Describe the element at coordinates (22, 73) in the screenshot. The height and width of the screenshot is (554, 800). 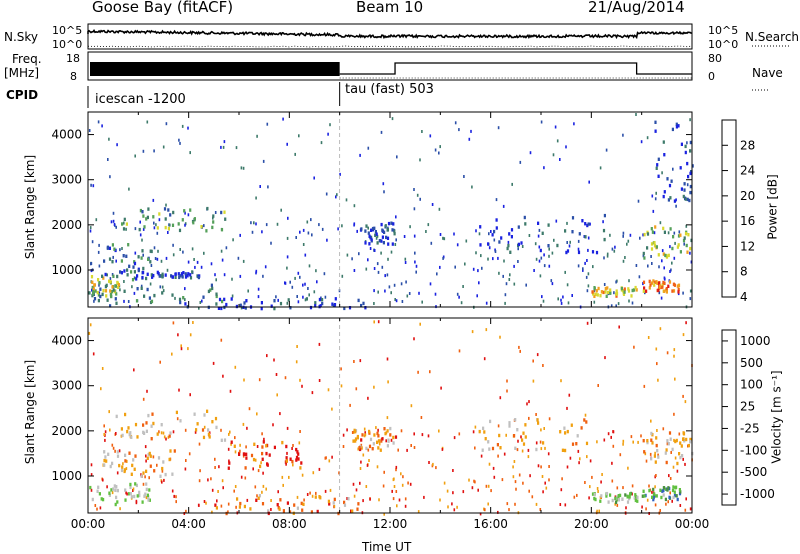
I see `mhz-label: [MHz]` at that location.